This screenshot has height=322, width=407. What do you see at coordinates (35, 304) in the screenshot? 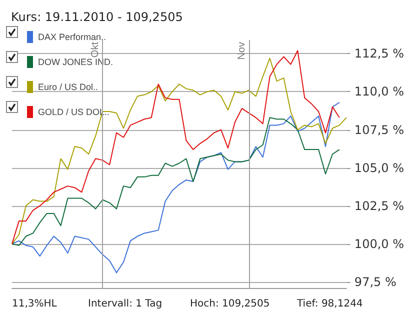
I see `text: 11,3%HL` at bounding box center [35, 304].